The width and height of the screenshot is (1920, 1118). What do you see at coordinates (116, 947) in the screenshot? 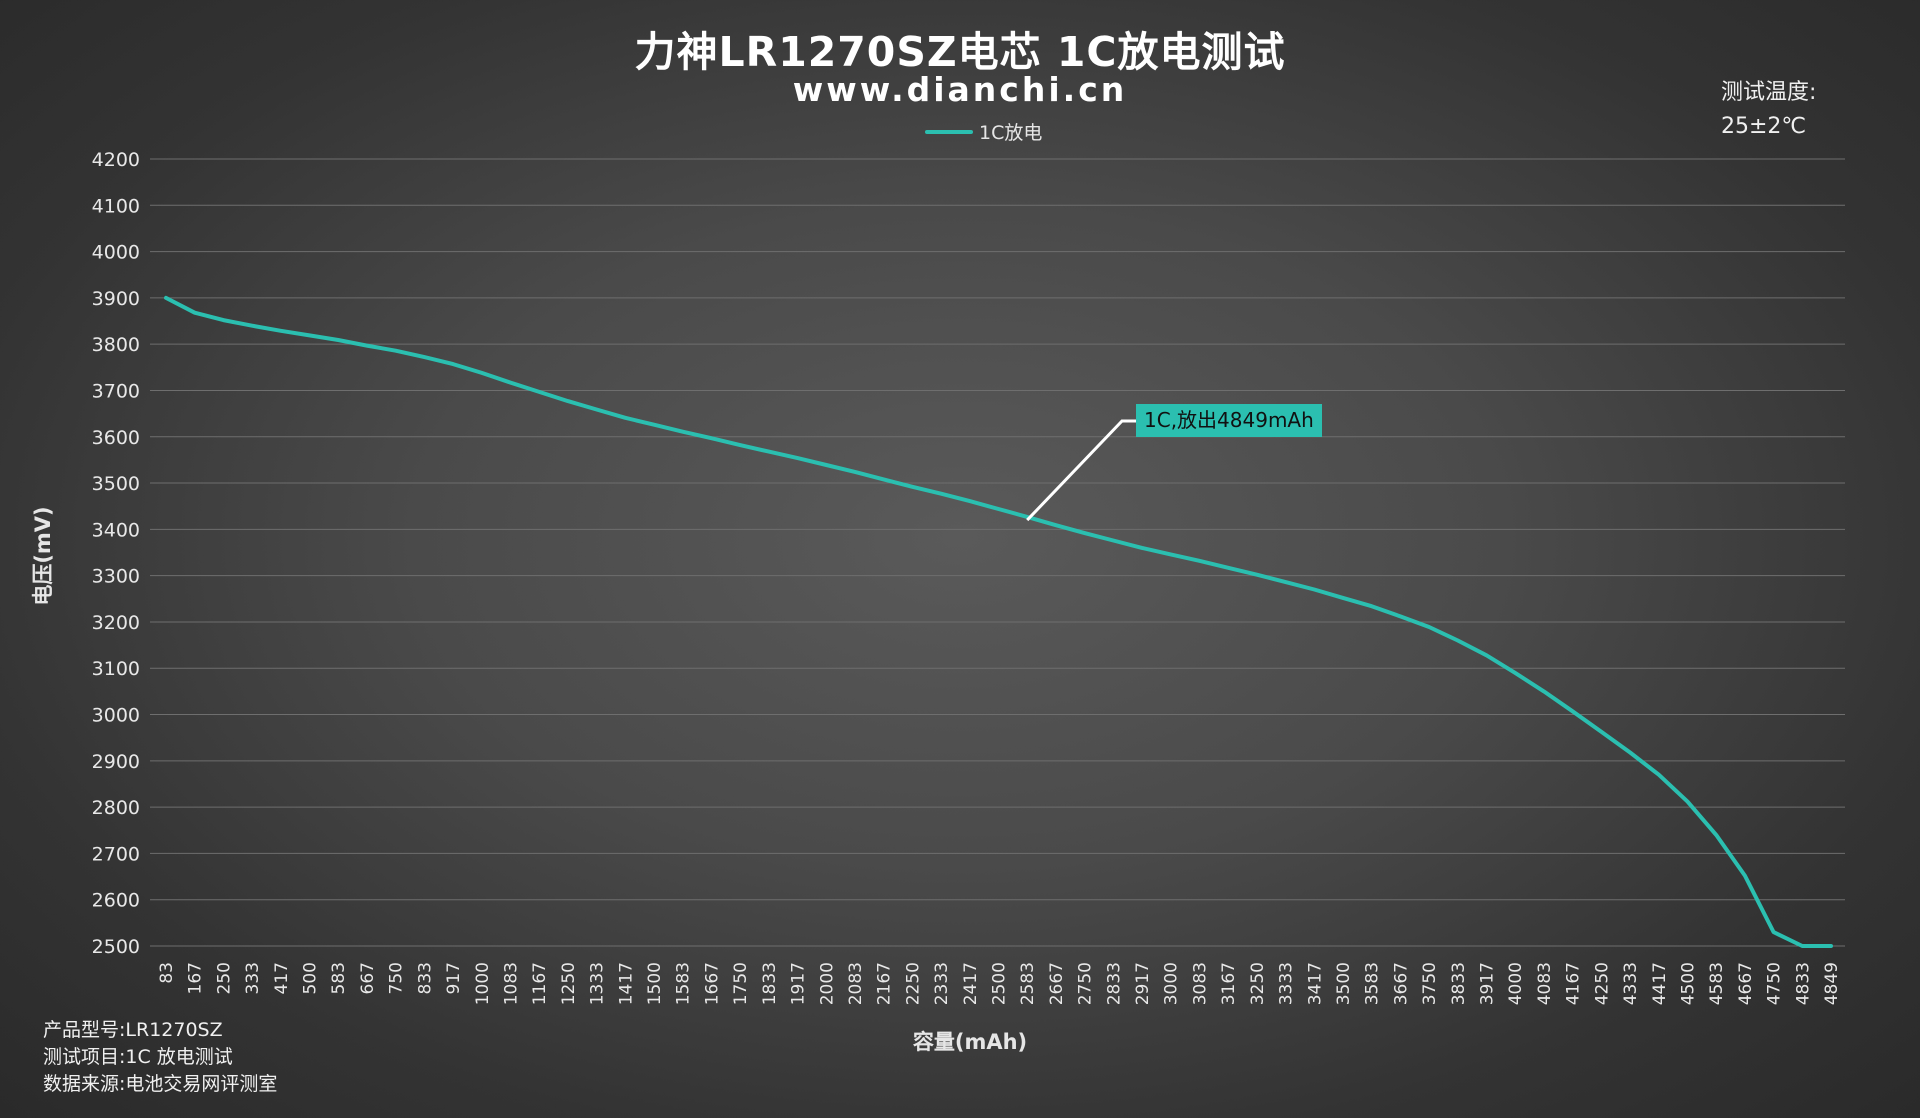
I see `y-tick-label: 2500` at bounding box center [116, 947].